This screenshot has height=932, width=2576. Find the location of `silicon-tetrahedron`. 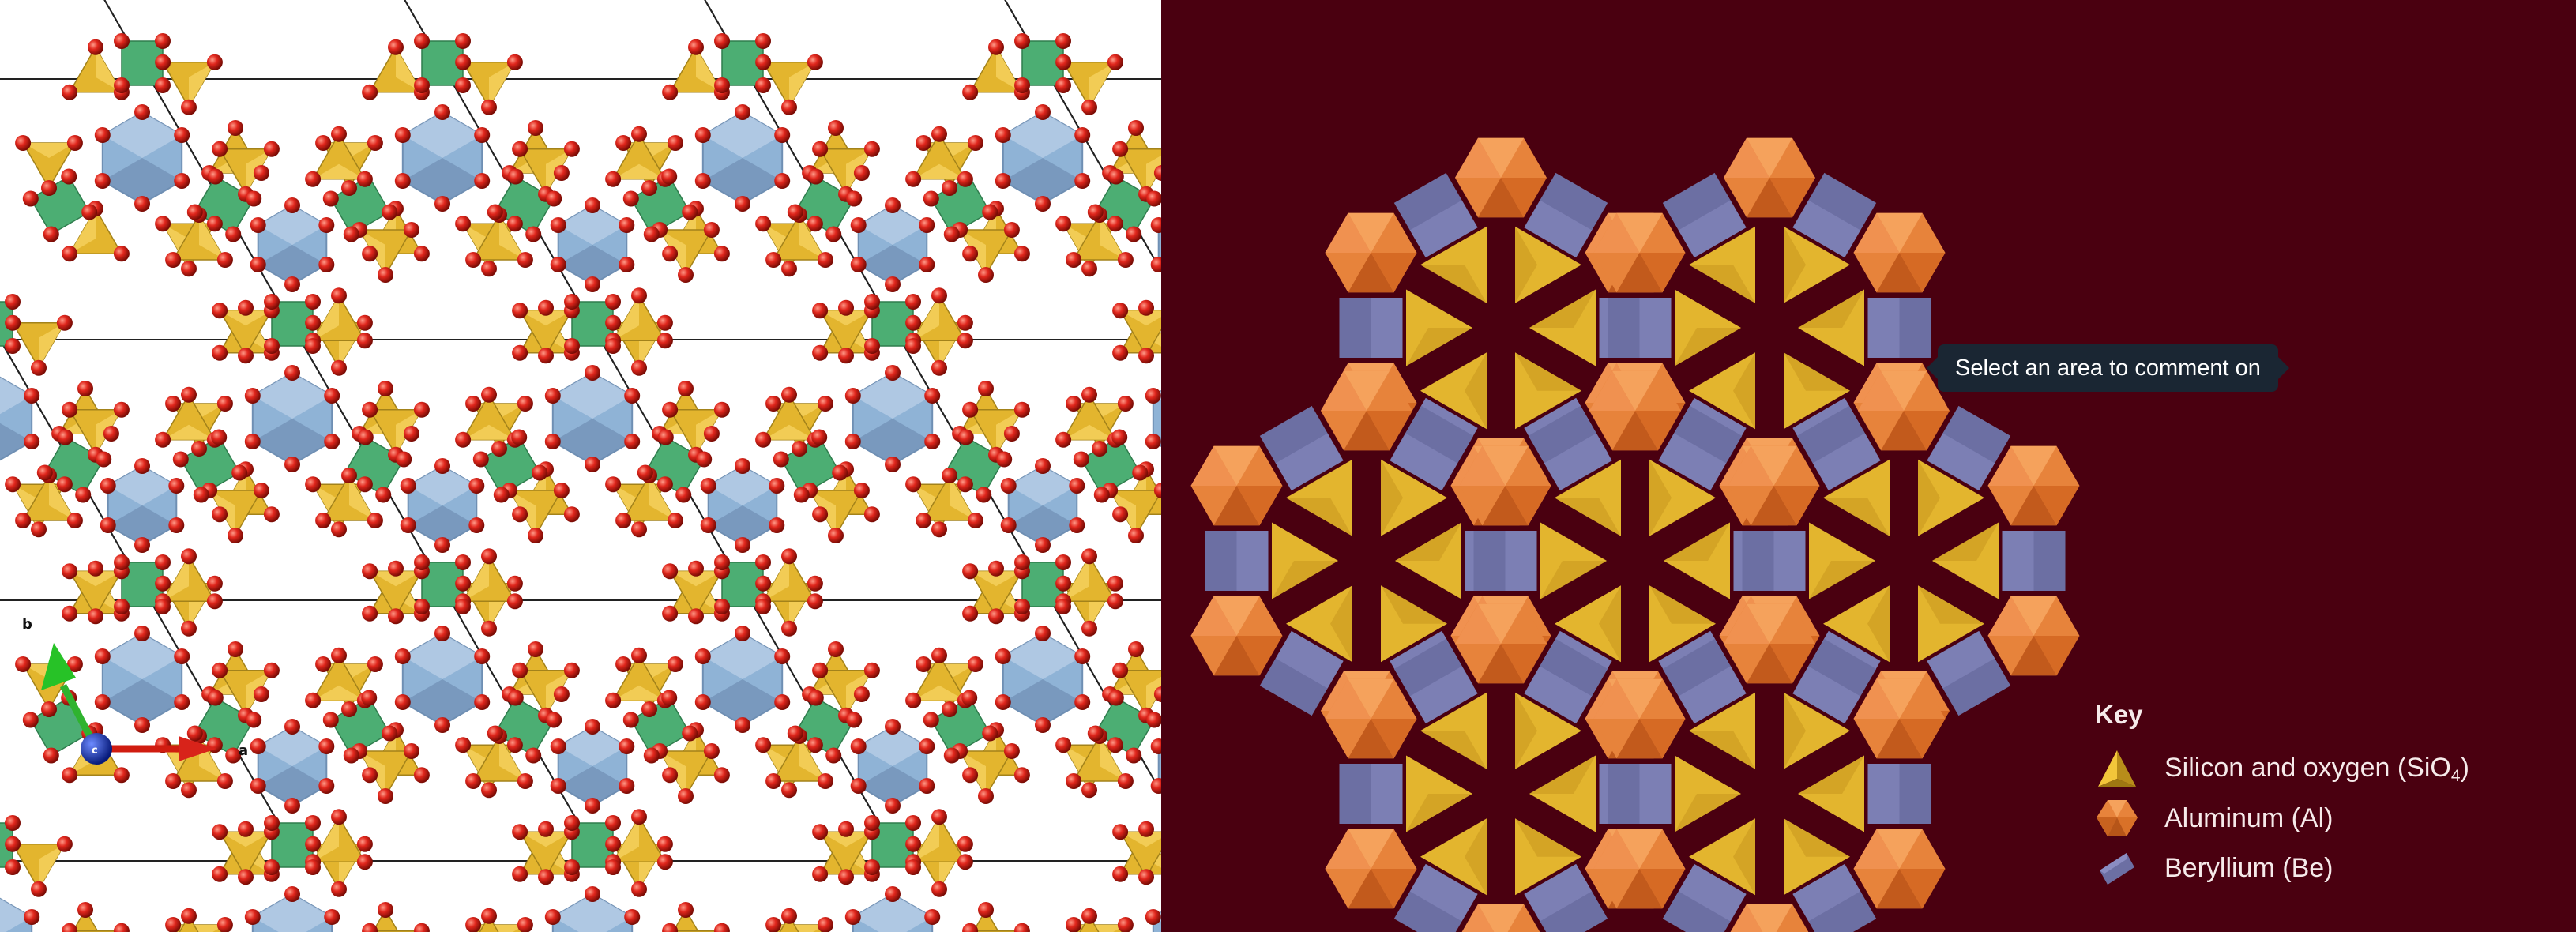

silicon-tetrahedron is located at coordinates (189, 924).